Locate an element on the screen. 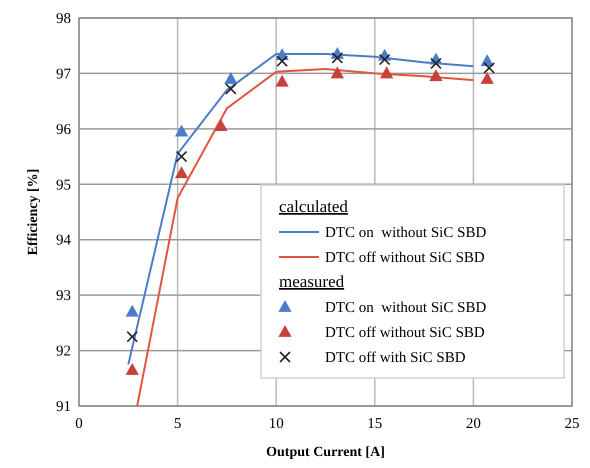  y-tick-label: 96 is located at coordinates (64, 130).